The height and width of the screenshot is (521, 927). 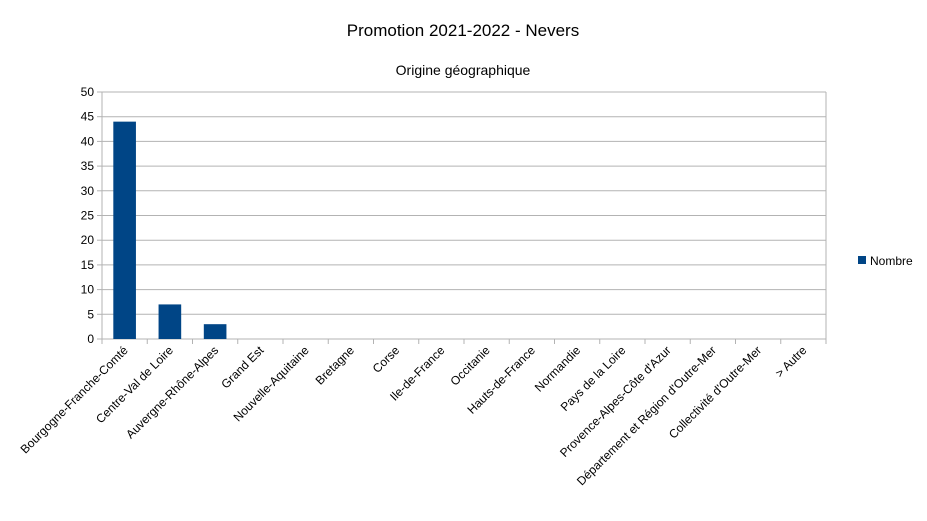 What do you see at coordinates (790, 361) in the screenshot?
I see `x-category-label: > Autre` at bounding box center [790, 361].